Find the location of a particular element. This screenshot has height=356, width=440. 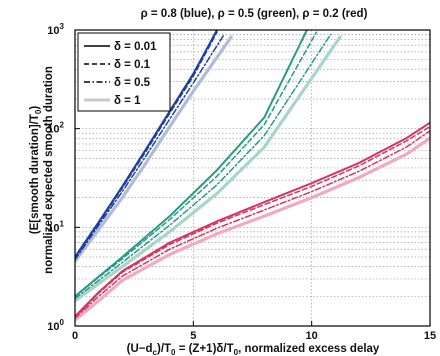

y-tick-label: 10⁰ is located at coordinates (55, 325).